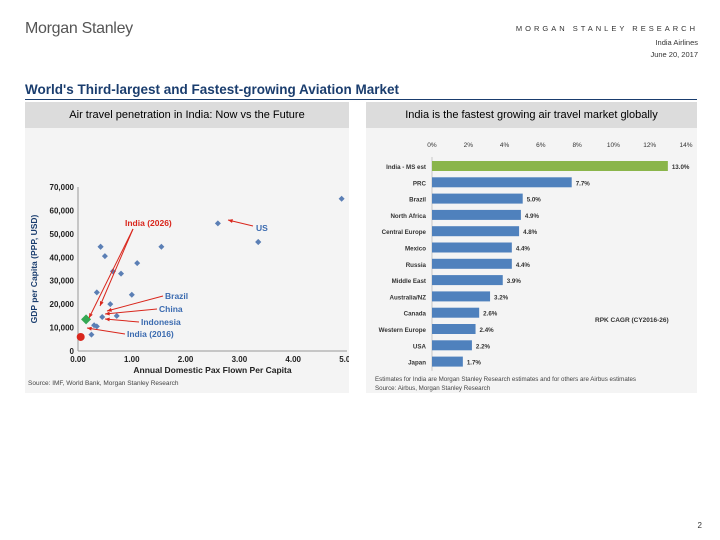 Image resolution: width=720 pixels, height=540 pixels. What do you see at coordinates (577, 145) in the screenshot?
I see `x-tick-label: 8%` at bounding box center [577, 145].